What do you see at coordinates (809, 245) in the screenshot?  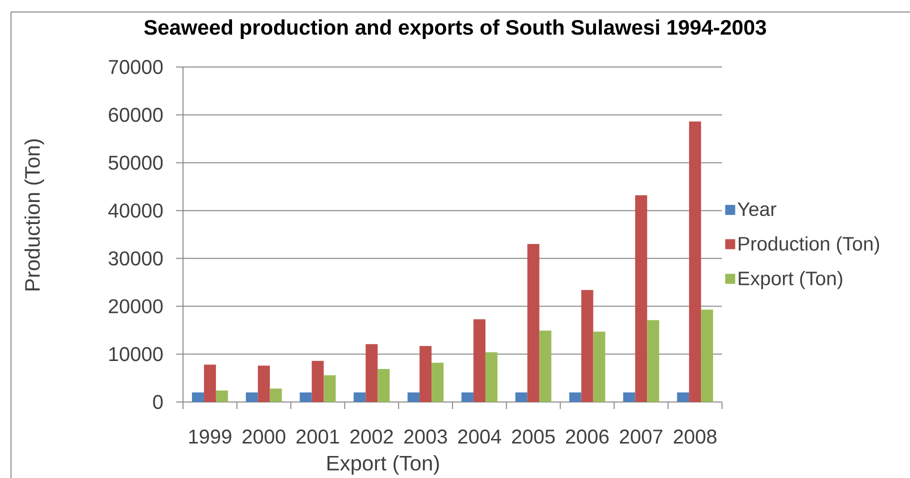 I see `legend-label: Production (Ton)` at bounding box center [809, 245].